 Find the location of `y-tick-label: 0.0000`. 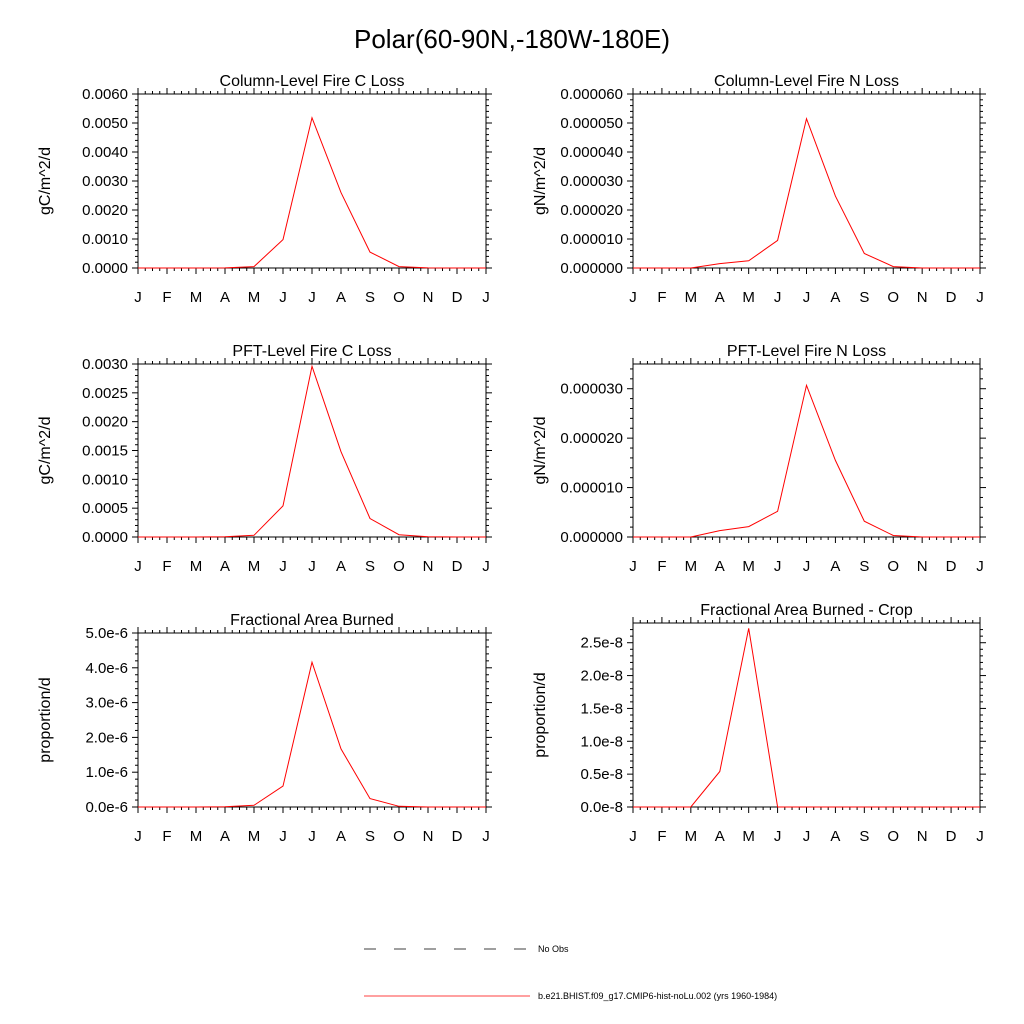

y-tick-label: 0.0000 is located at coordinates (105, 537).